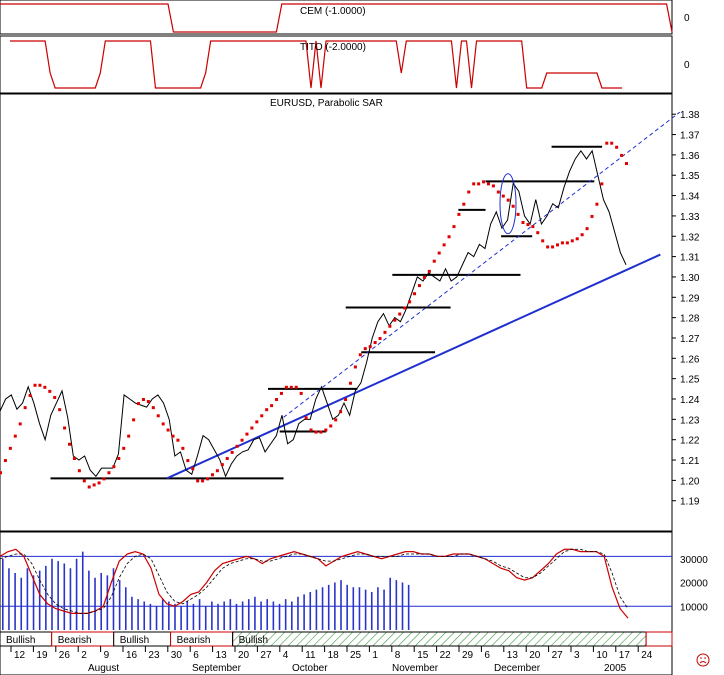  I want to click on date-day-label: 25, so click(356, 655).